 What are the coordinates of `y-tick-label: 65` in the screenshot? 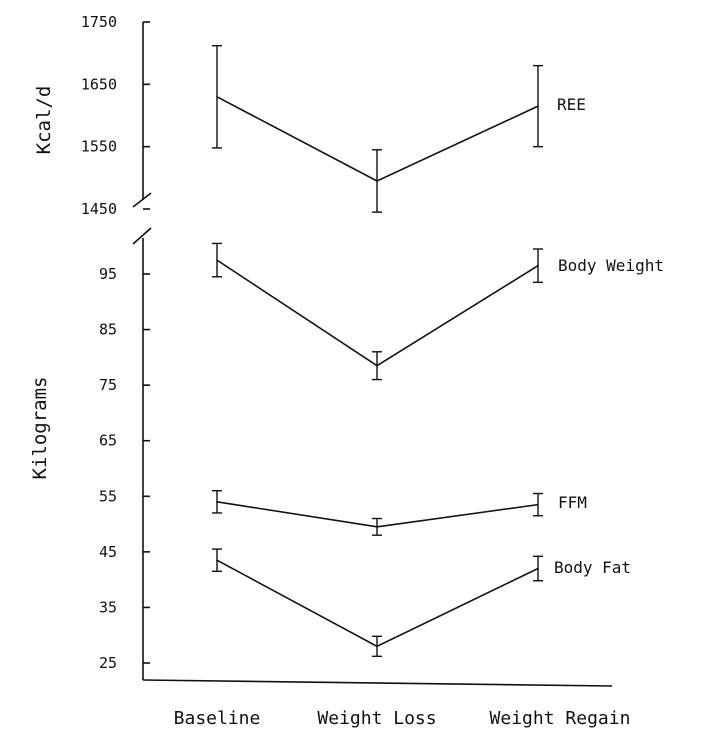 It's located at (108, 441).